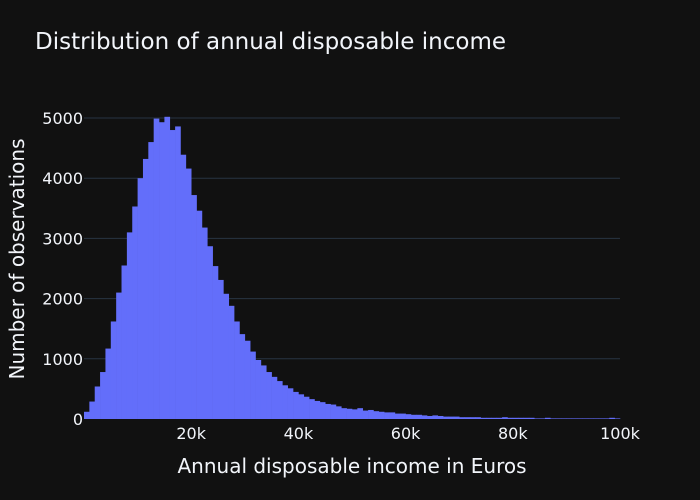 Image resolution: width=700 pixels, height=500 pixels. I want to click on y-tick-label: 5000, so click(62, 118).